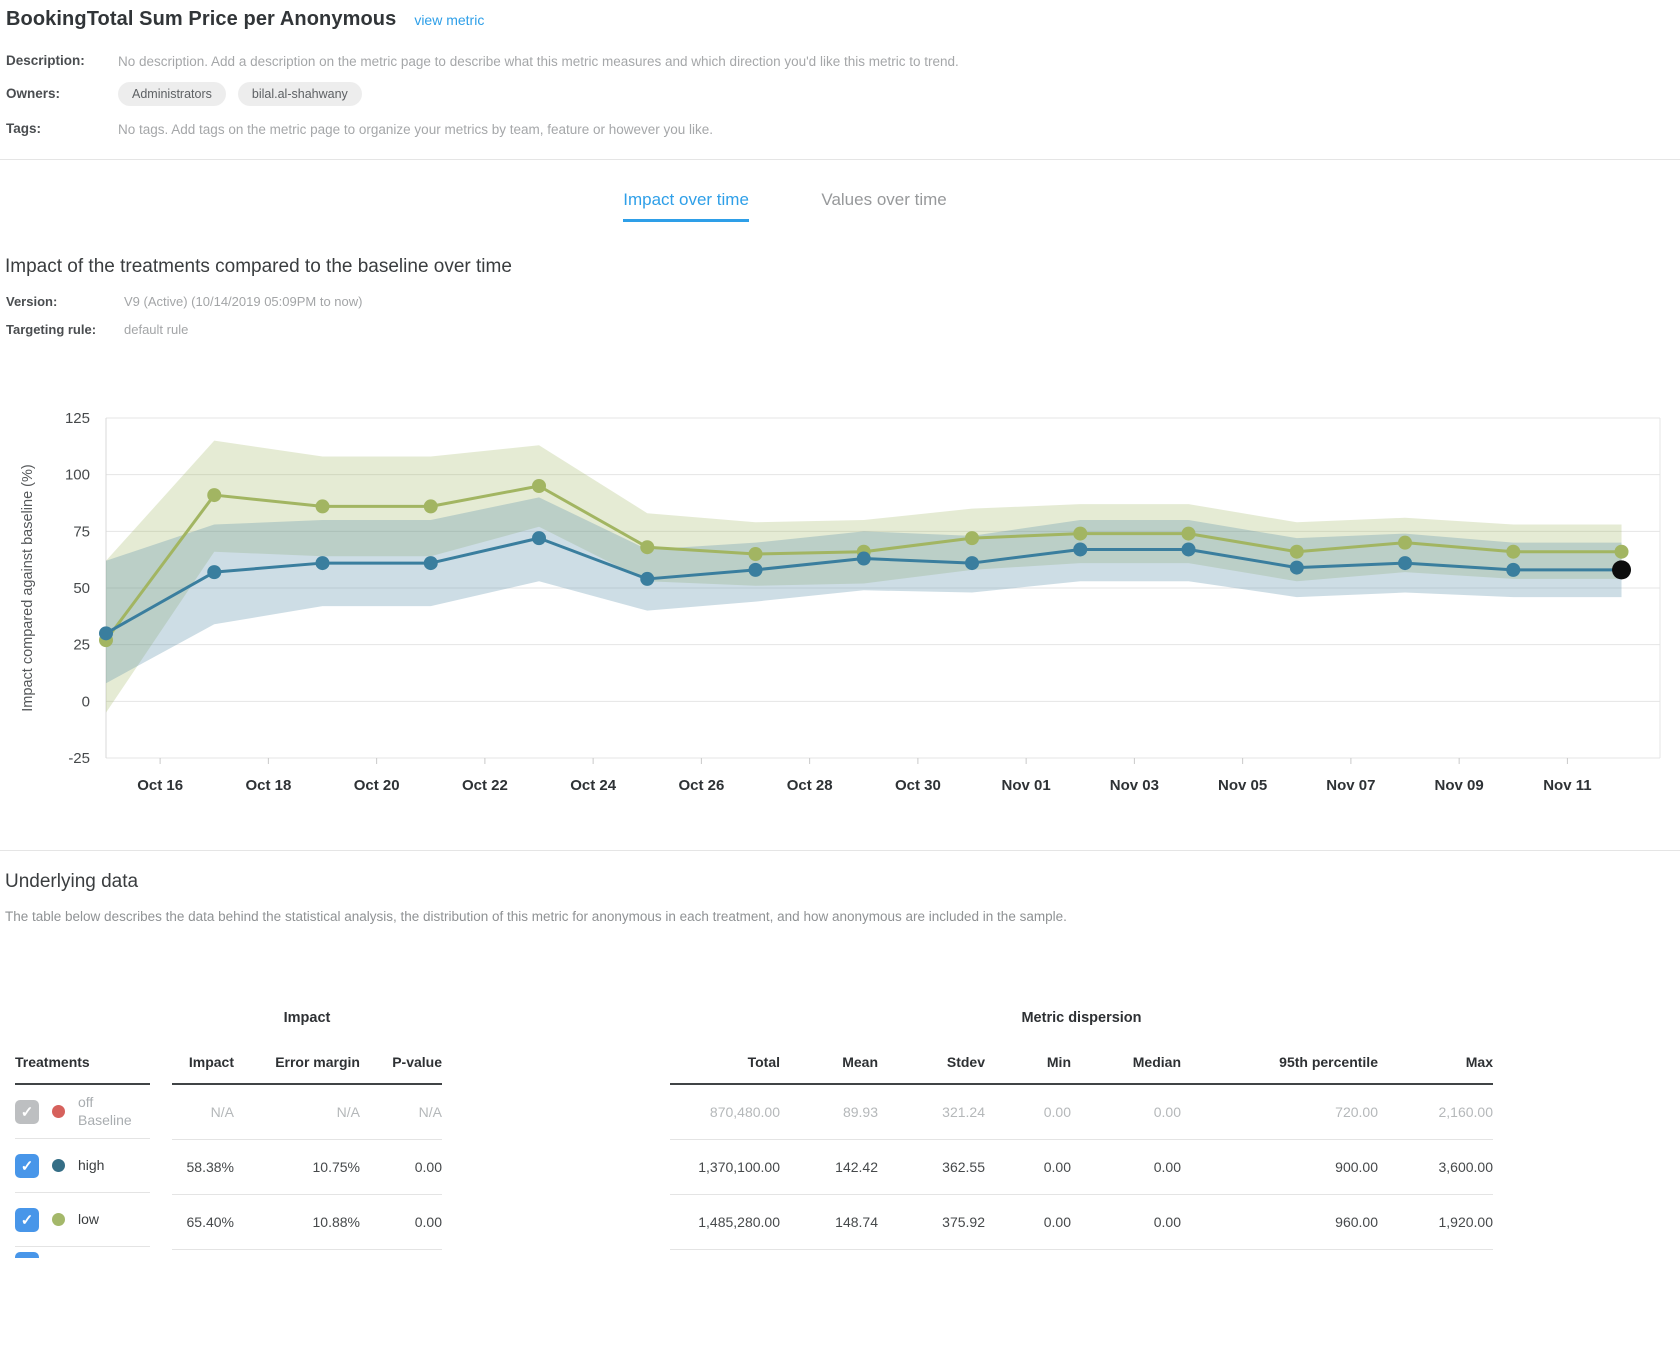 The image size is (1680, 1368). What do you see at coordinates (1242, 785) in the screenshot?
I see `x-tick-label: Nov 05` at bounding box center [1242, 785].